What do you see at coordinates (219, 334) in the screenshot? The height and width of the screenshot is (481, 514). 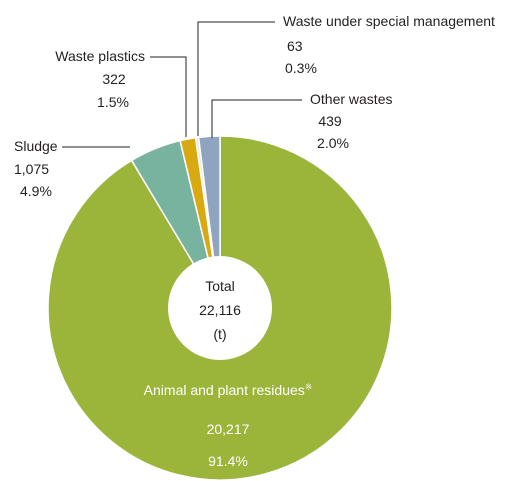 I see `center-unit: (t)` at bounding box center [219, 334].